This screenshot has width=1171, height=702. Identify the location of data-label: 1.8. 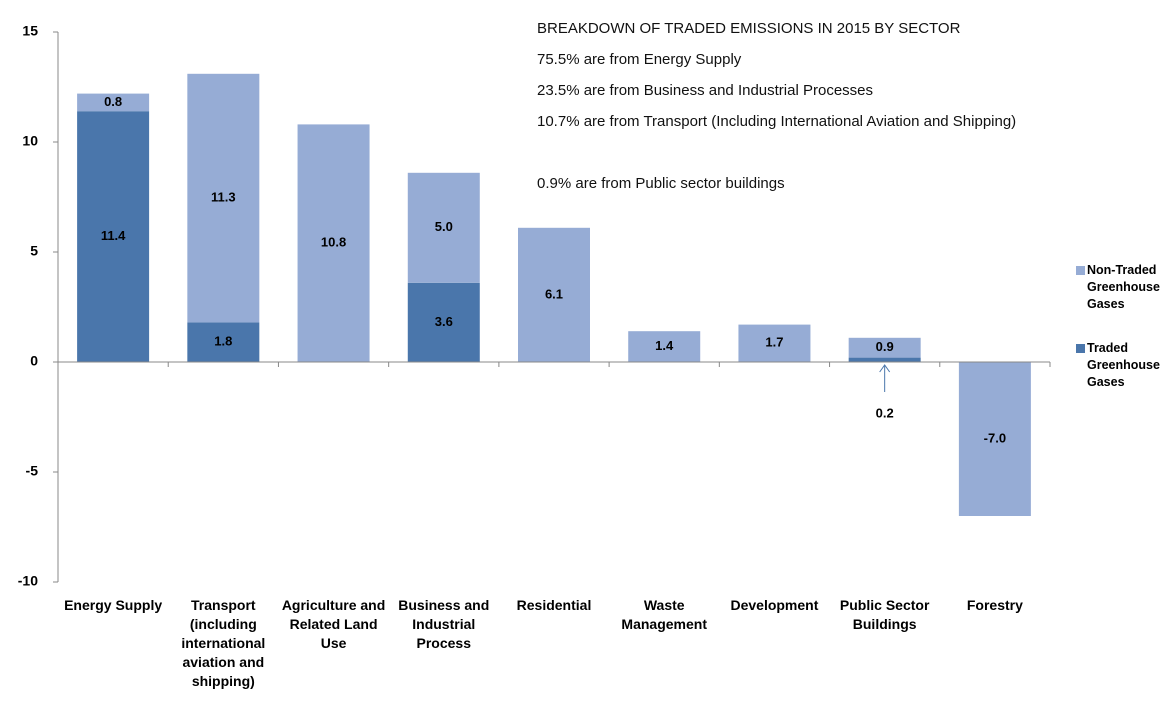
(223, 341).